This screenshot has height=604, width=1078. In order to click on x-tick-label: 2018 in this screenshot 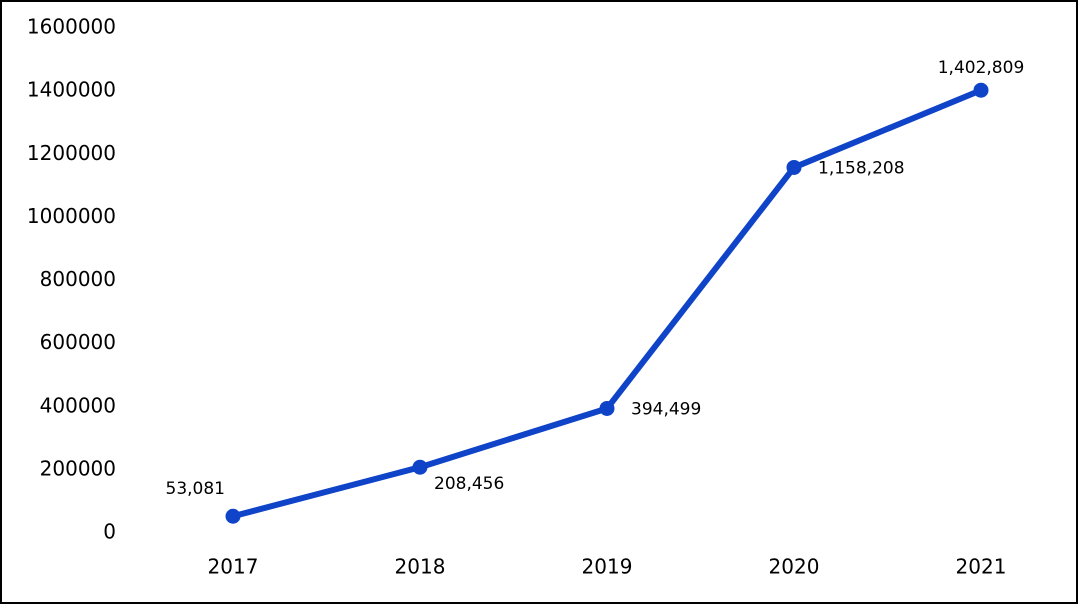, I will do `click(420, 567)`.